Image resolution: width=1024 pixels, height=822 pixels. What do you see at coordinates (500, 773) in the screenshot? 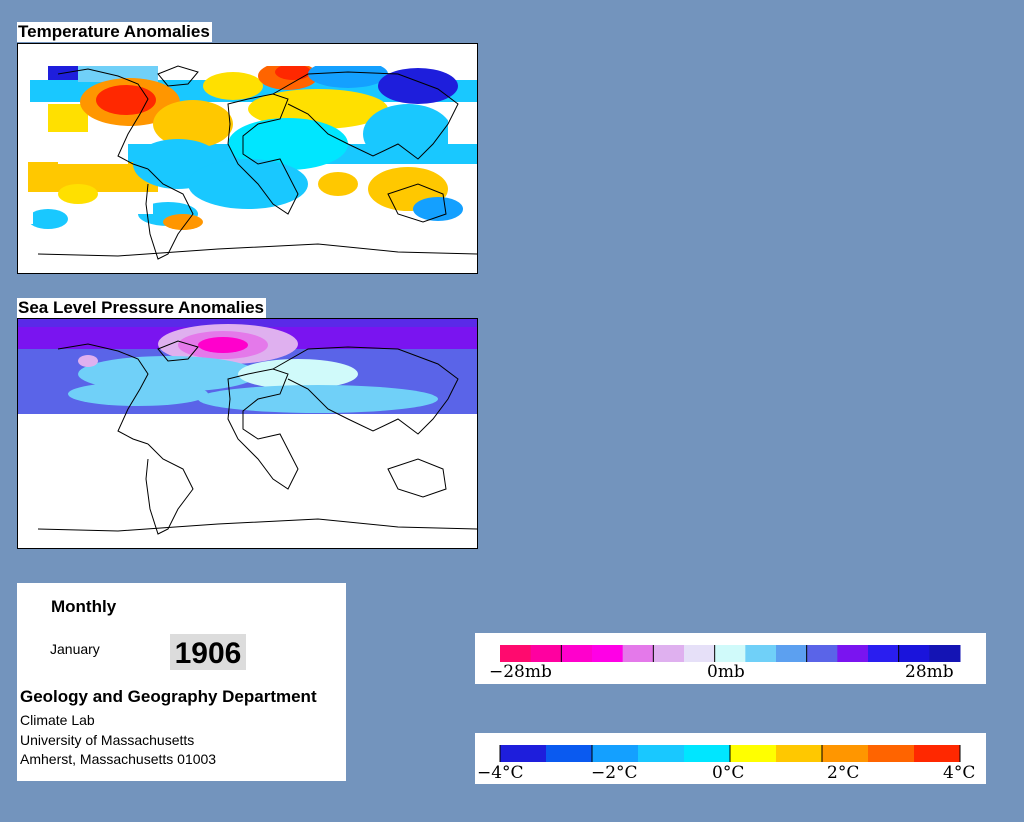
I see `temperature-tick-label: −4°C` at bounding box center [500, 773].